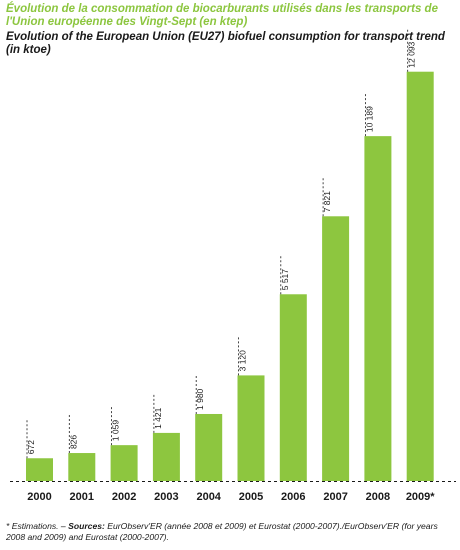 The height and width of the screenshot is (550, 460). I want to click on x-tick-label-2002: 2002, so click(124, 497).